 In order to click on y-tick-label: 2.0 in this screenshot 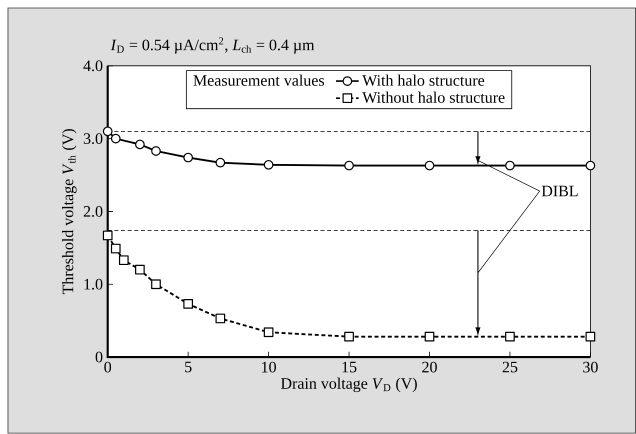, I will do `click(93, 212)`.